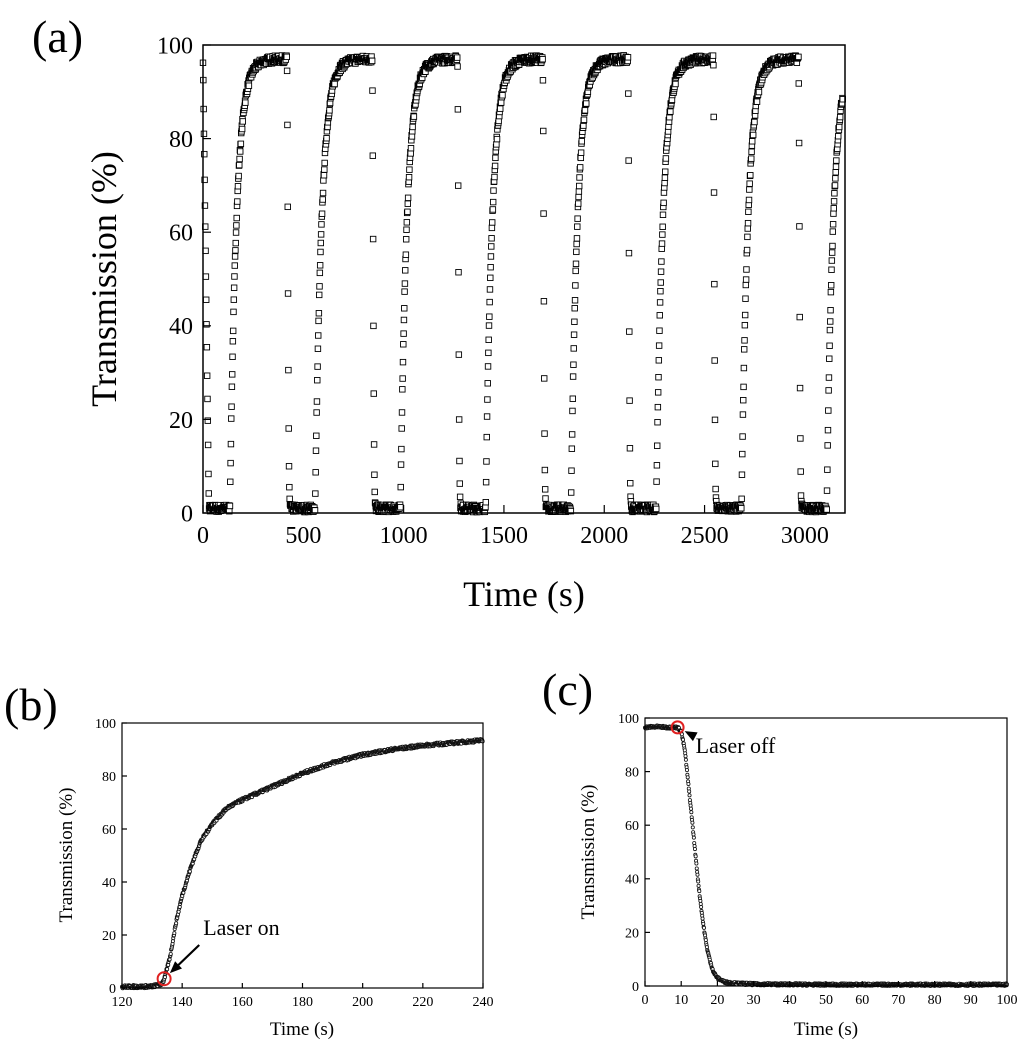 The width and height of the screenshot is (1024, 1051). I want to click on x-tick-label: 60, so click(862, 1000).